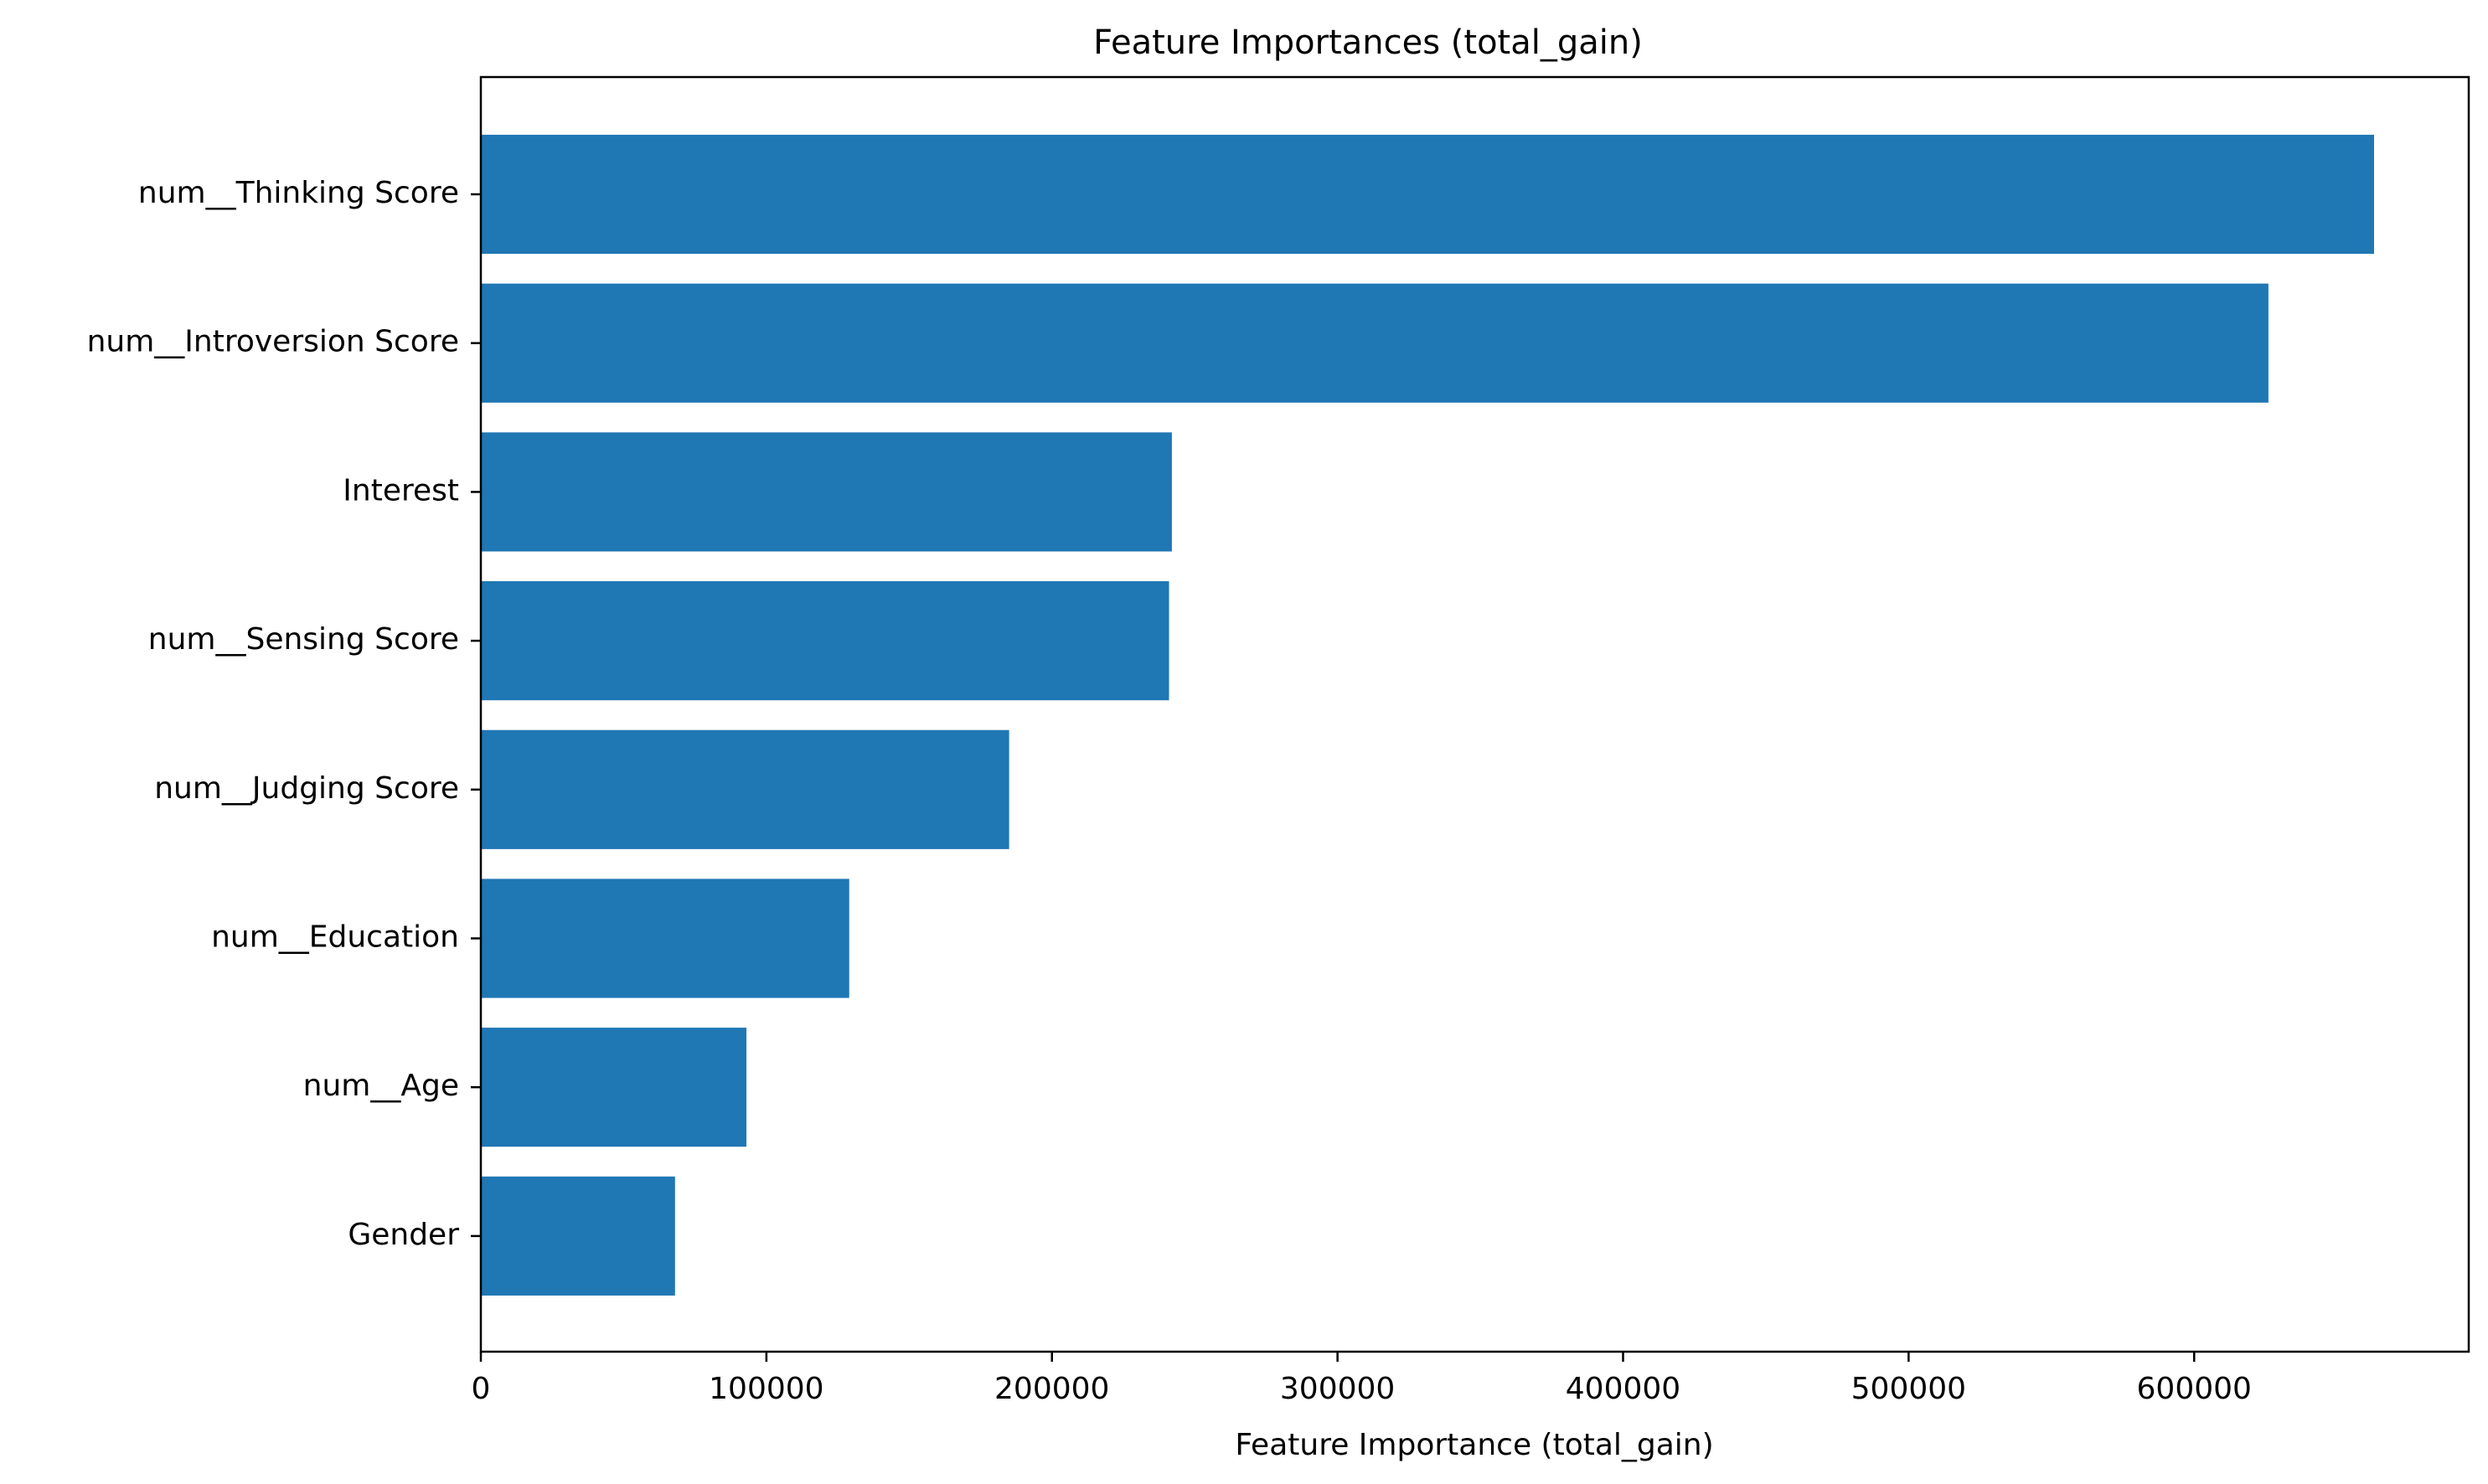 The width and height of the screenshot is (2488, 1484). Describe the element at coordinates (665, 939) in the screenshot. I see `bar-num-education` at that location.